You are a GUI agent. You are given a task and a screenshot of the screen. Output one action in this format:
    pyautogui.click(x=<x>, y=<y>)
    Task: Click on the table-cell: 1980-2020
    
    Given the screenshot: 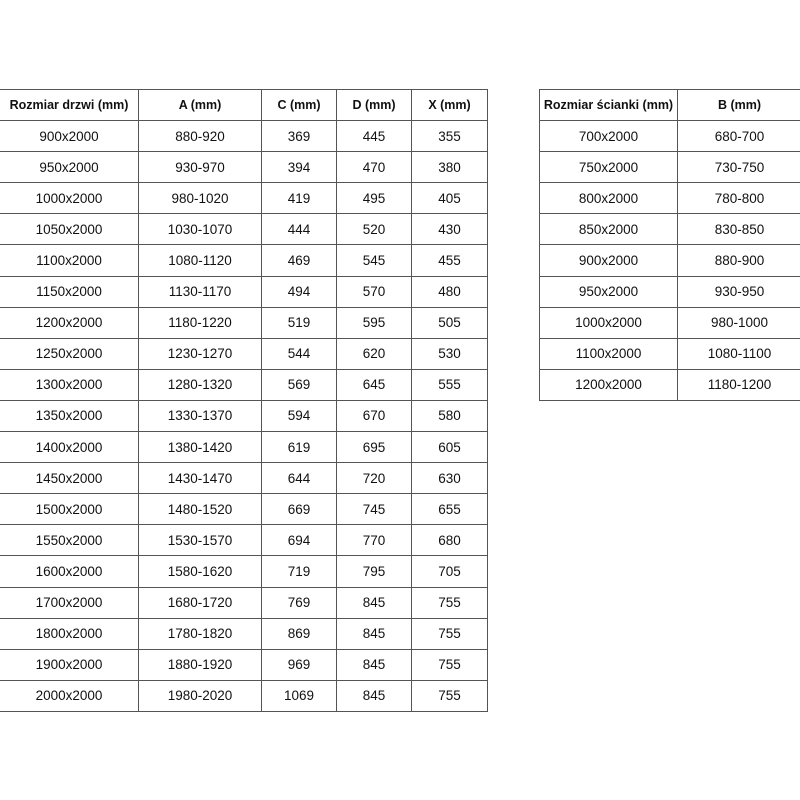 What is the action you would take?
    pyautogui.click(x=200, y=695)
    